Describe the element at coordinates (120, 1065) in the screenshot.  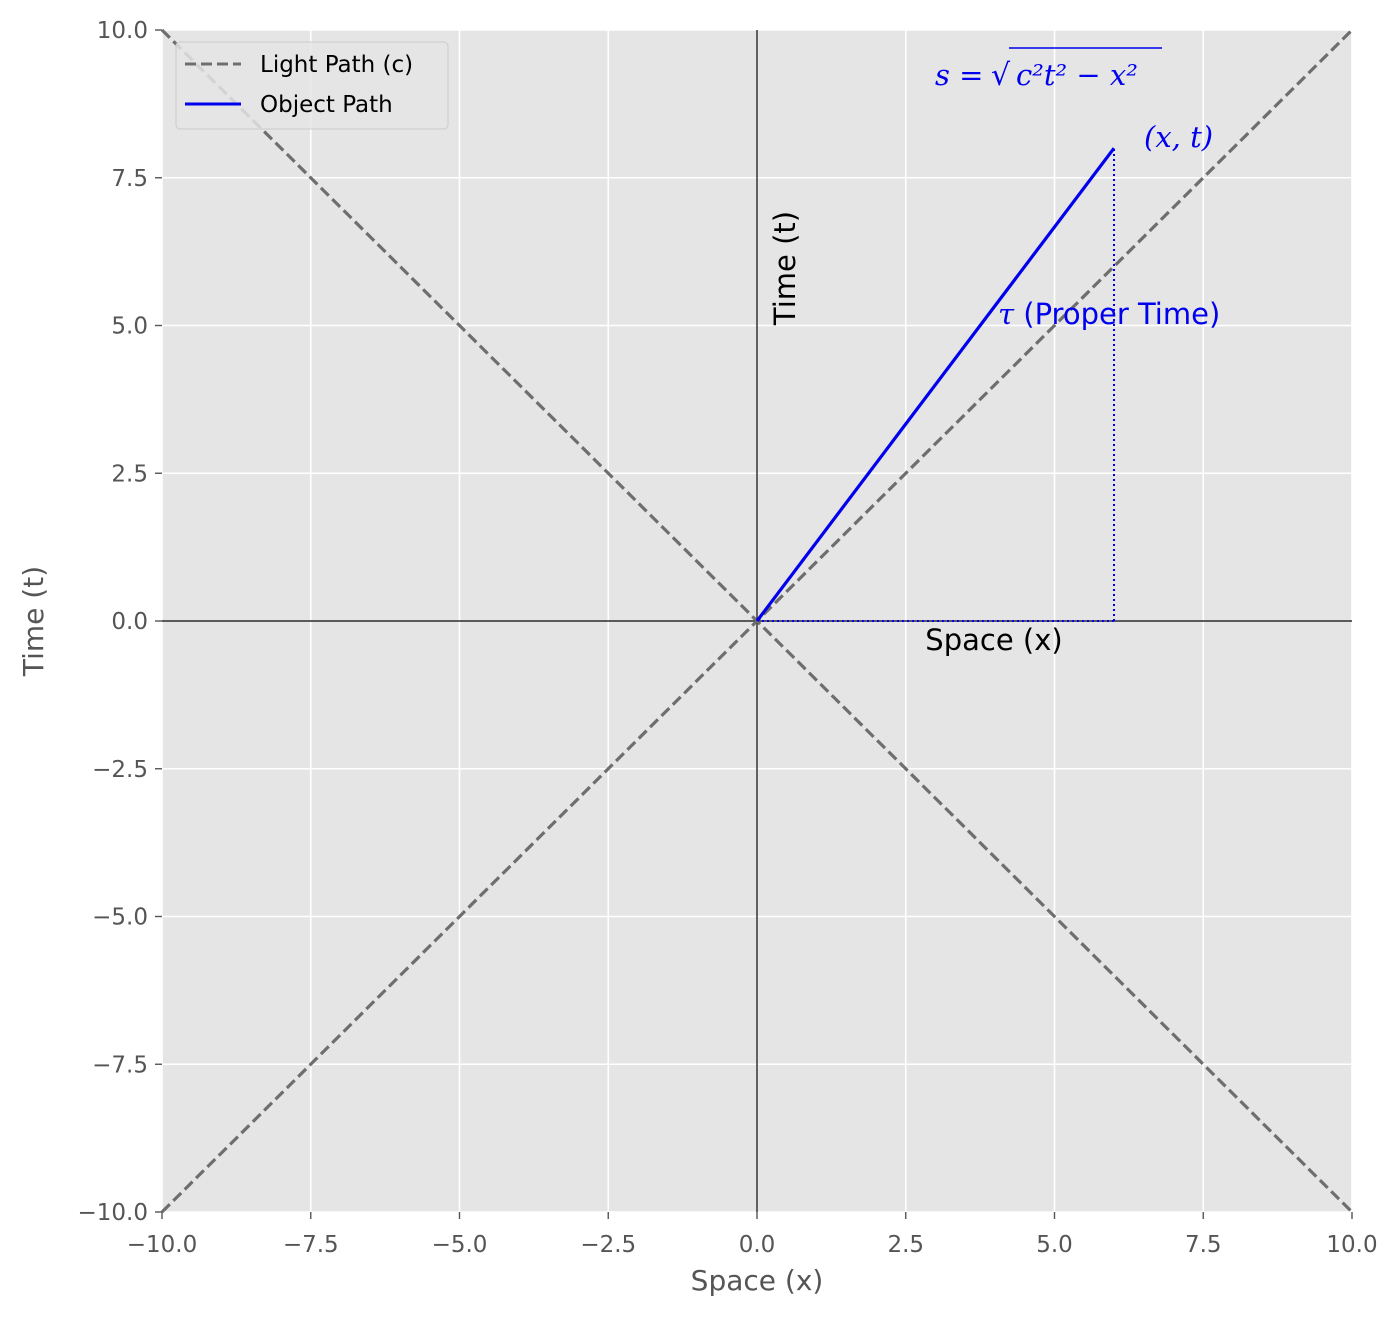
I see `y-tick-label-1: −7.5` at that location.